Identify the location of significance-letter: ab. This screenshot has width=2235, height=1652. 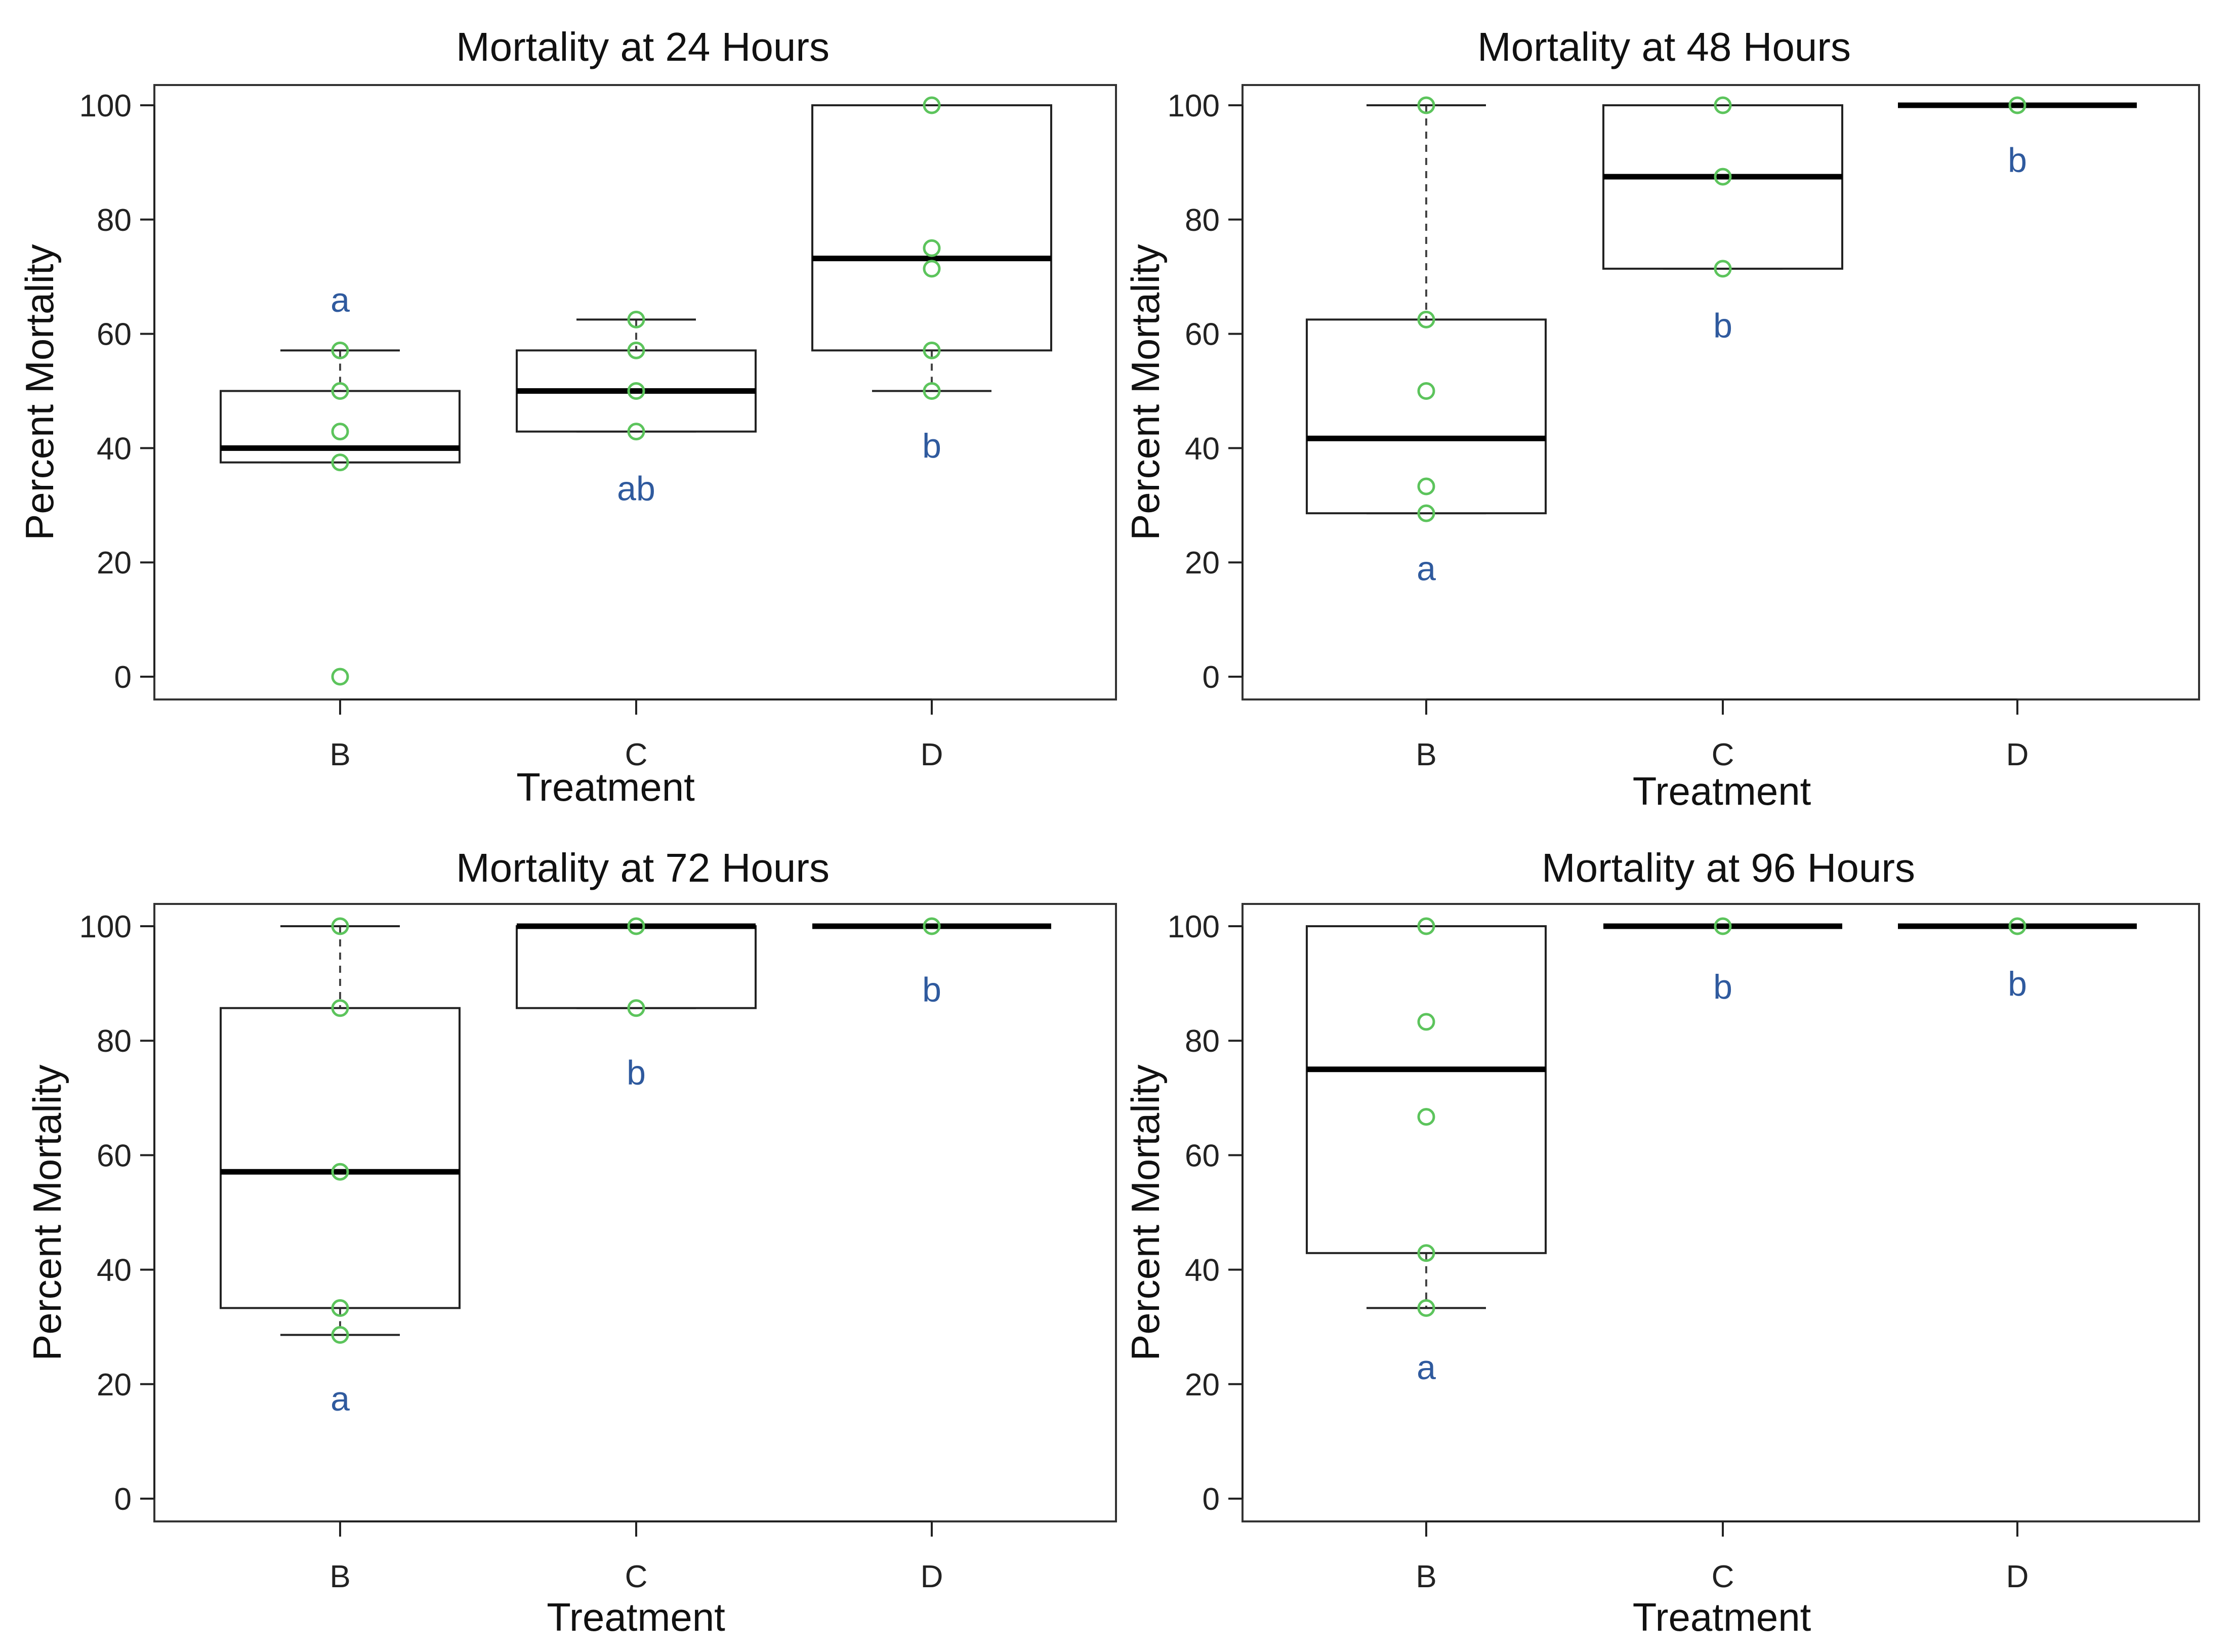
(636, 488).